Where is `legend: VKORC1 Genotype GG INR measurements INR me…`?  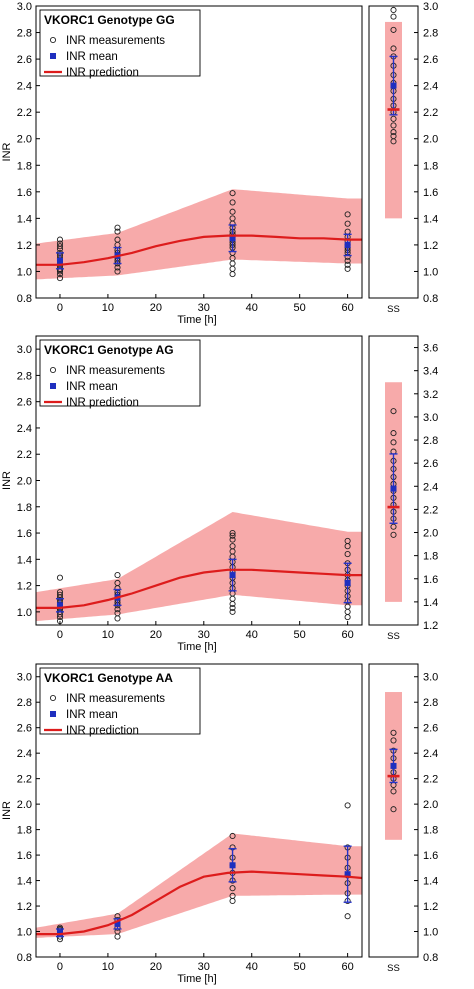 legend: VKORC1 Genotype GG INR measurements INR me… is located at coordinates (120, 44).